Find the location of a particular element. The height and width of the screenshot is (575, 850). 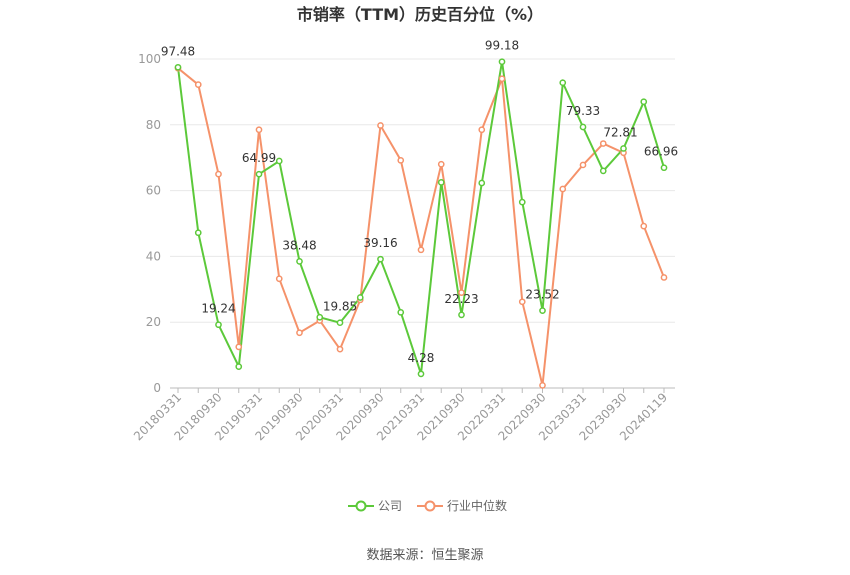

y-tick-label: 60 is located at coordinates (153, 191).